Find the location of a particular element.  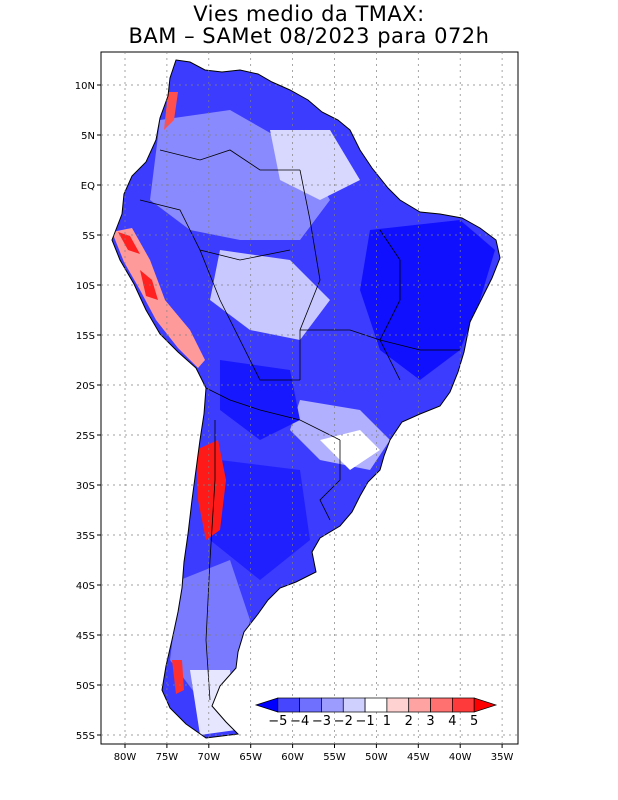

lat-tick-label: 45S is located at coordinates (85, 636).